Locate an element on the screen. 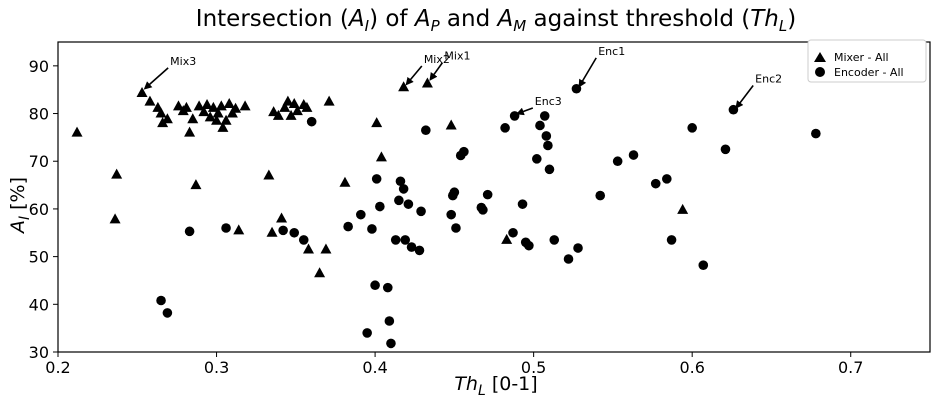 The height and width of the screenshot is (401, 935). y-tick-label: 30 is located at coordinates (39, 352).